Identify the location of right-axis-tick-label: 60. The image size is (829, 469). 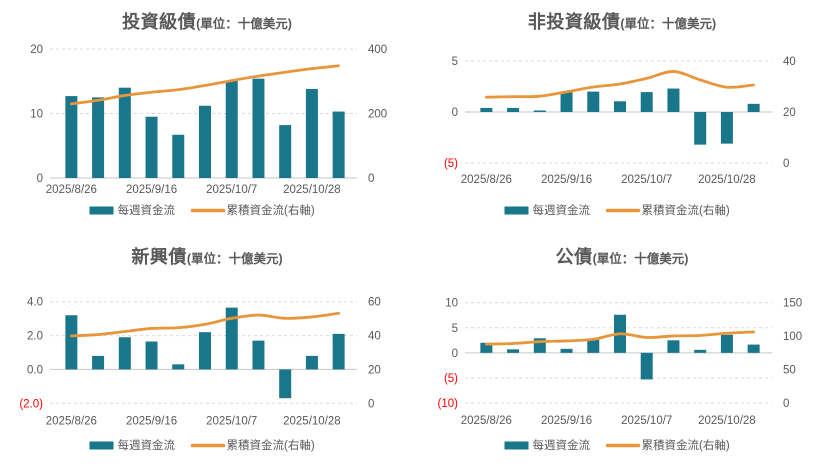
(374, 303).